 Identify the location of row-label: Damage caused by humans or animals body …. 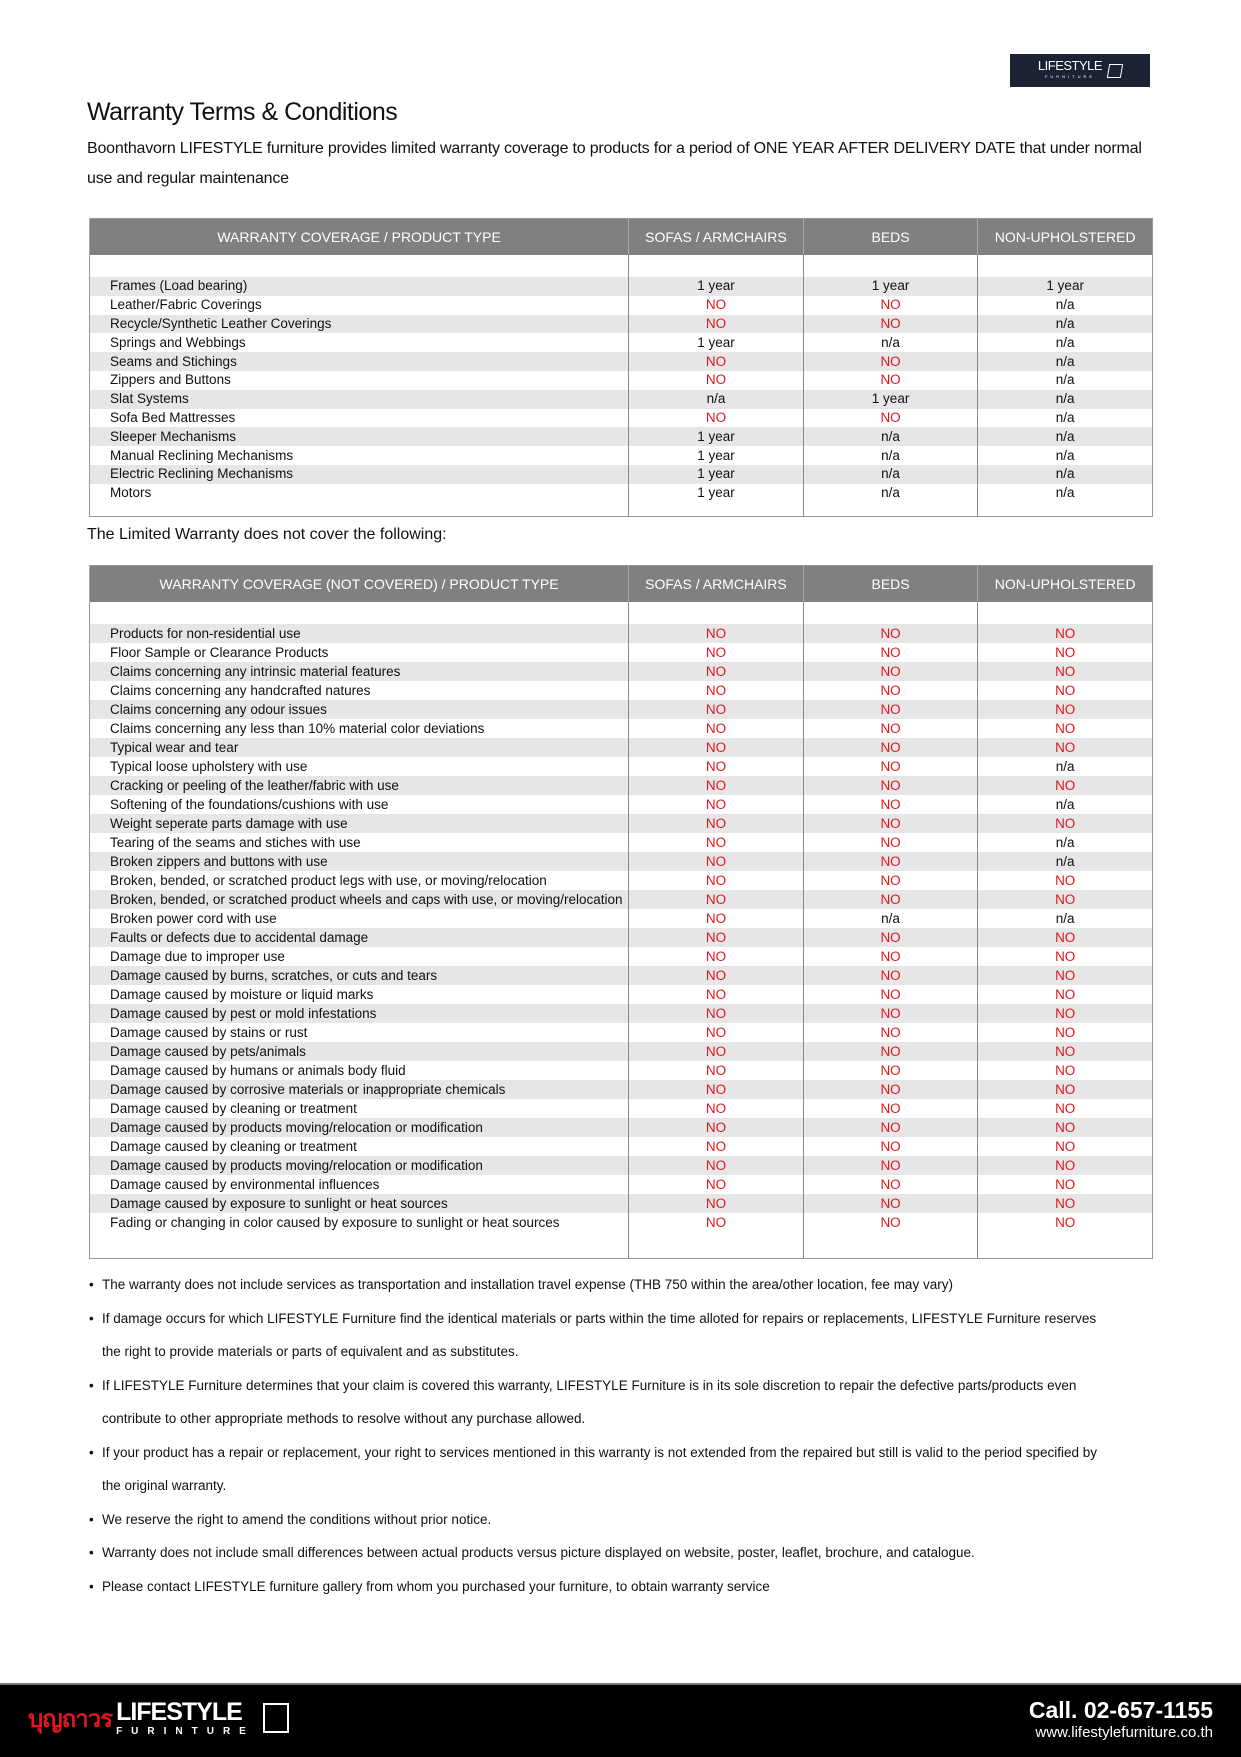
(258, 1070).